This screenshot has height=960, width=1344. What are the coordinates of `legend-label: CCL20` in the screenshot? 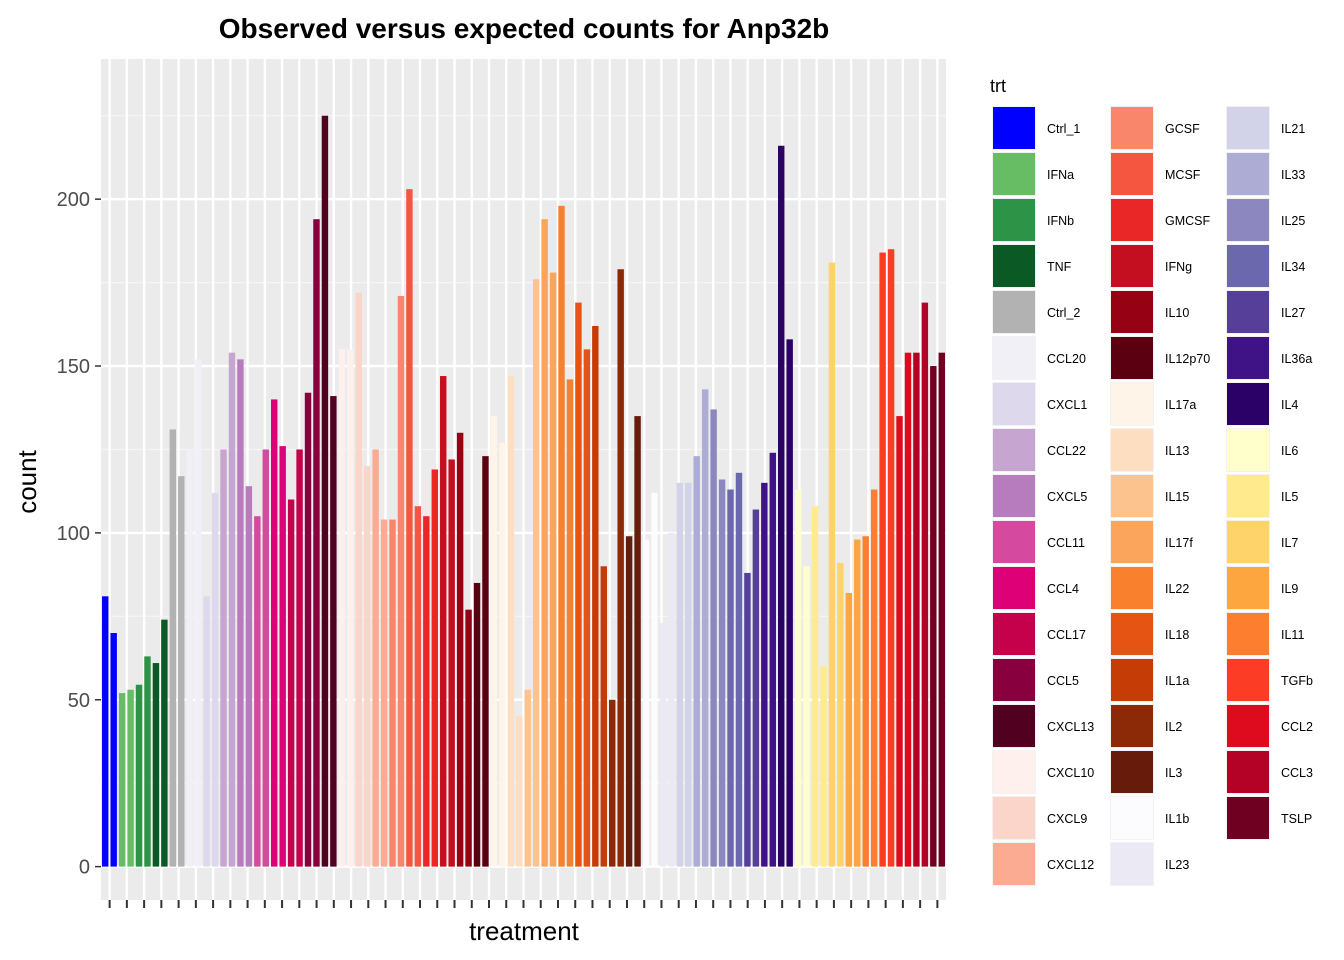 It's located at (1066, 359).